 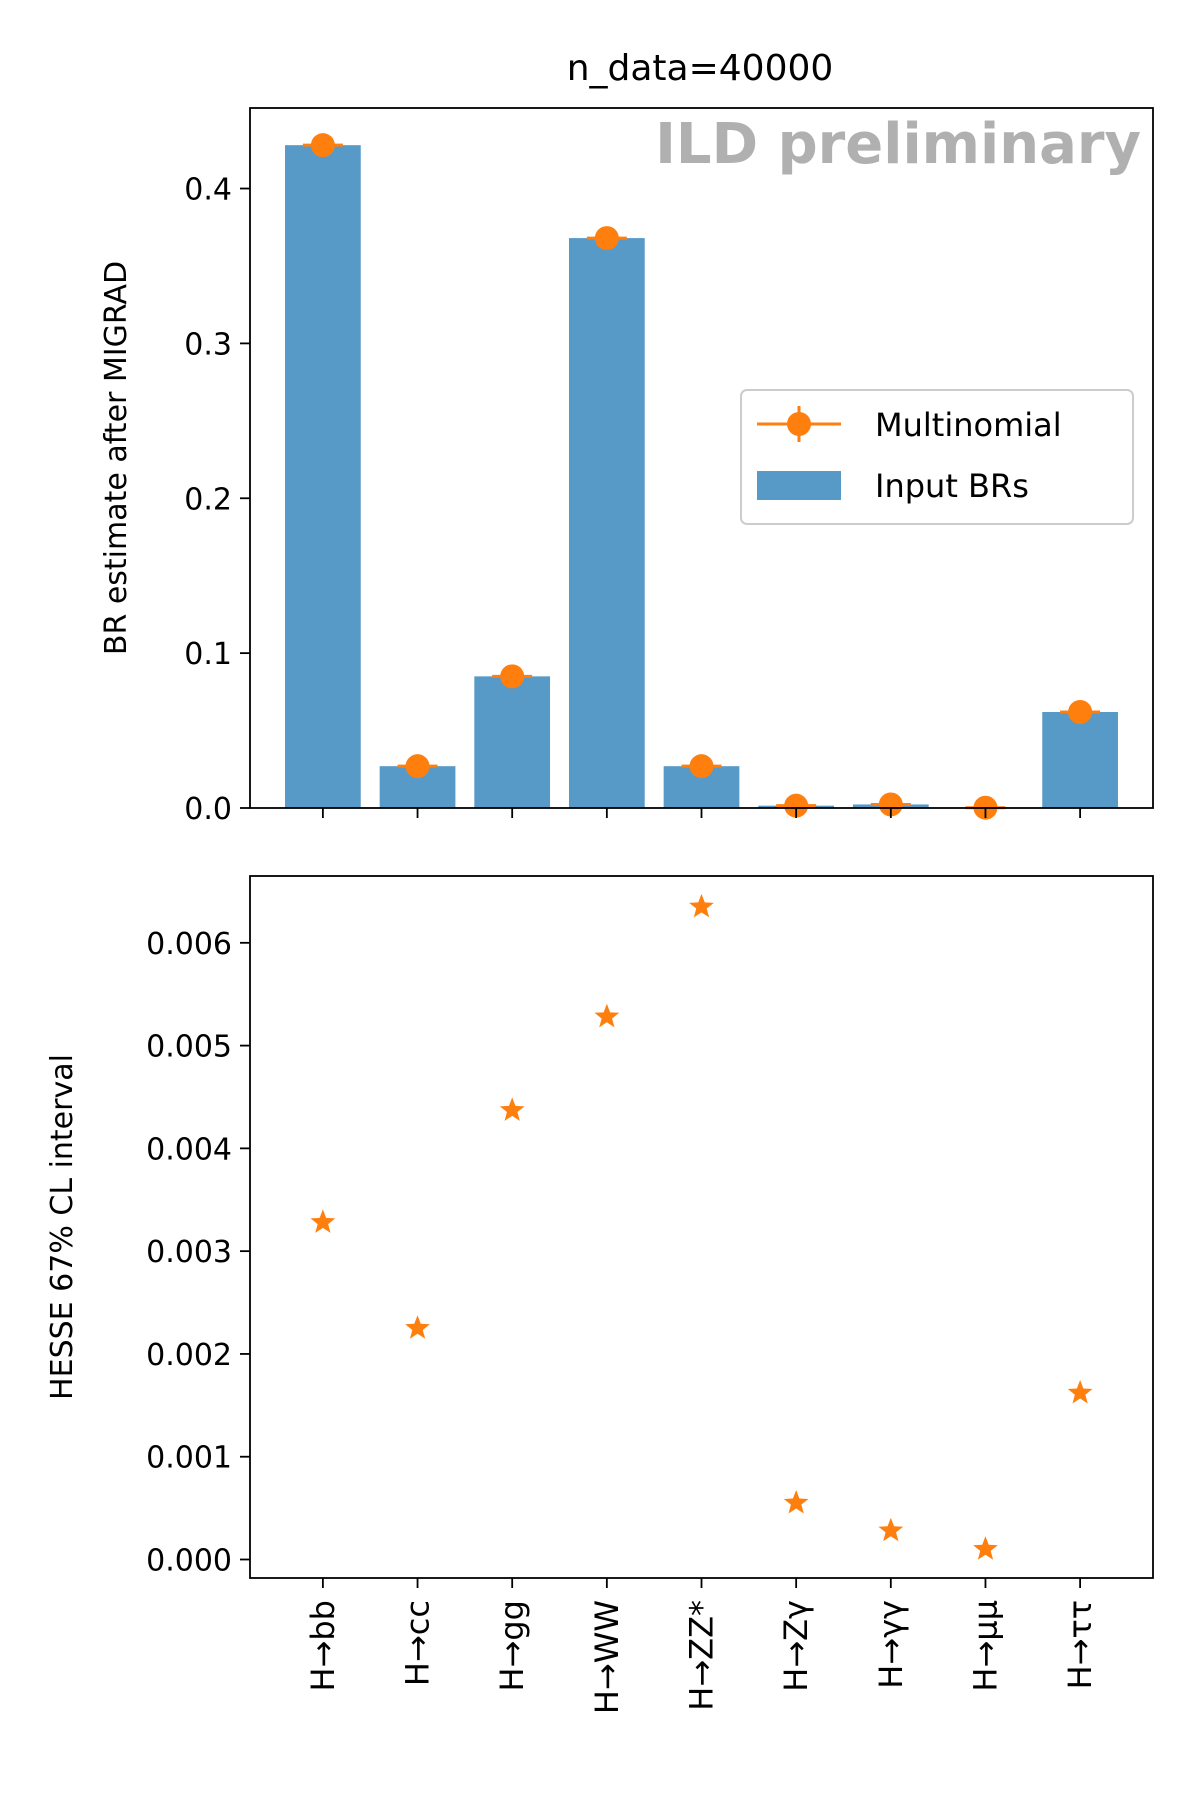 What do you see at coordinates (208, 190) in the screenshot?
I see `y-tick-label: 0.4` at bounding box center [208, 190].